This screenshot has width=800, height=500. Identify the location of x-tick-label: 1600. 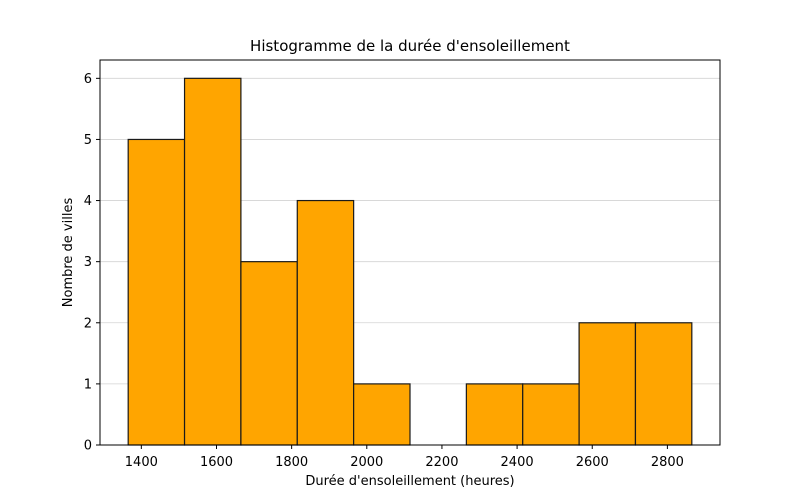
(216, 462).